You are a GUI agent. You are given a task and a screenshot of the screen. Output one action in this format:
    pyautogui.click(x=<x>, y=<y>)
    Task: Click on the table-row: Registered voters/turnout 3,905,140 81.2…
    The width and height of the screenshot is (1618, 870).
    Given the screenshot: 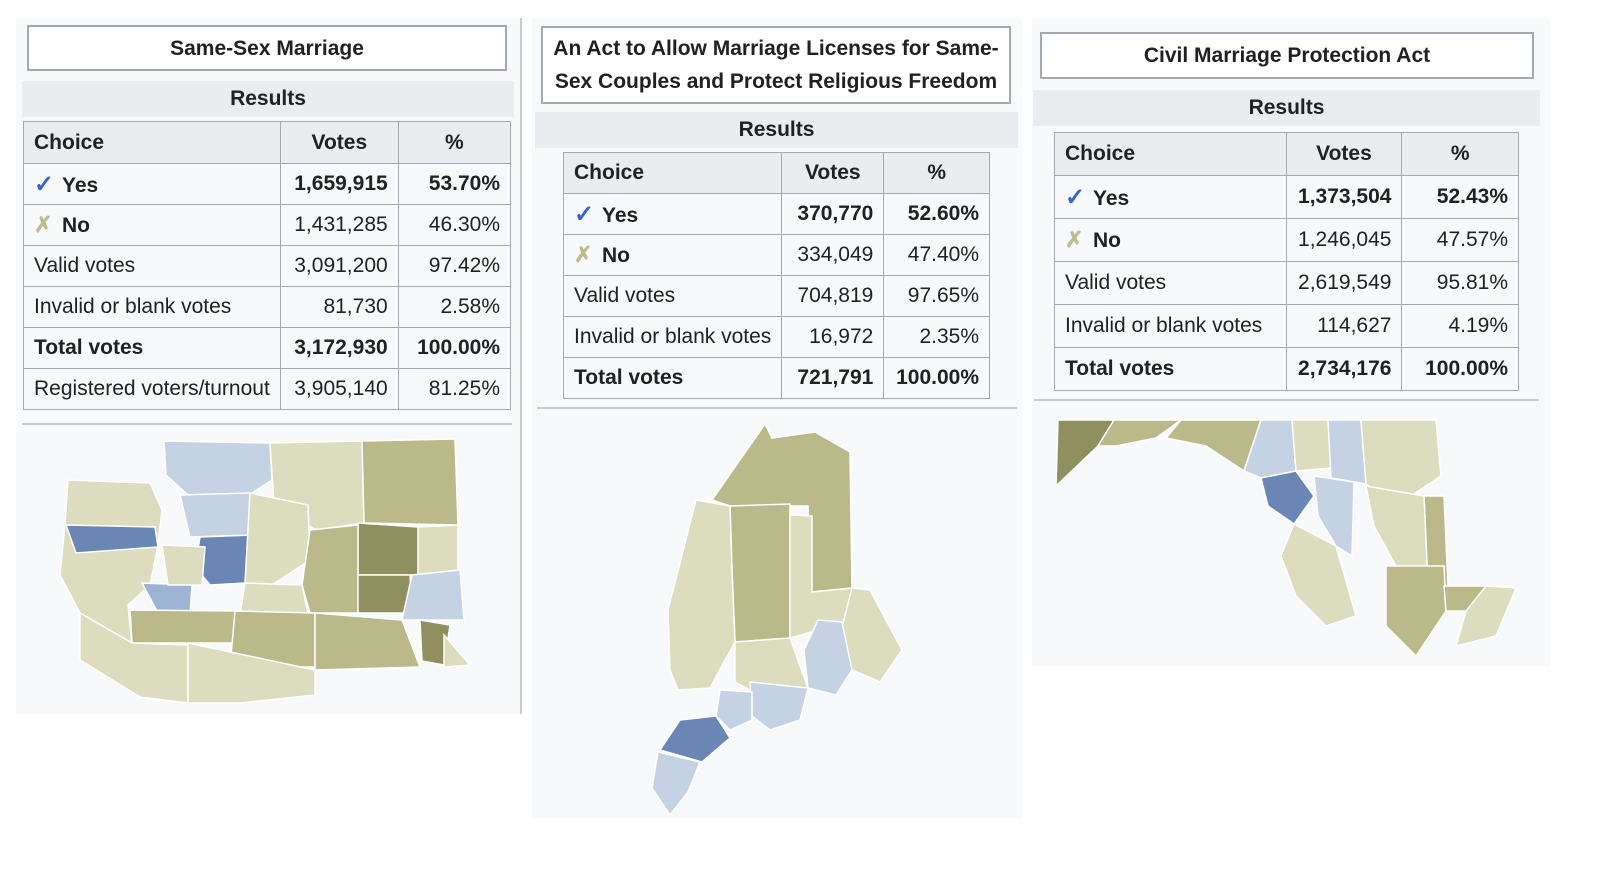 What is the action you would take?
    pyautogui.click(x=267, y=389)
    